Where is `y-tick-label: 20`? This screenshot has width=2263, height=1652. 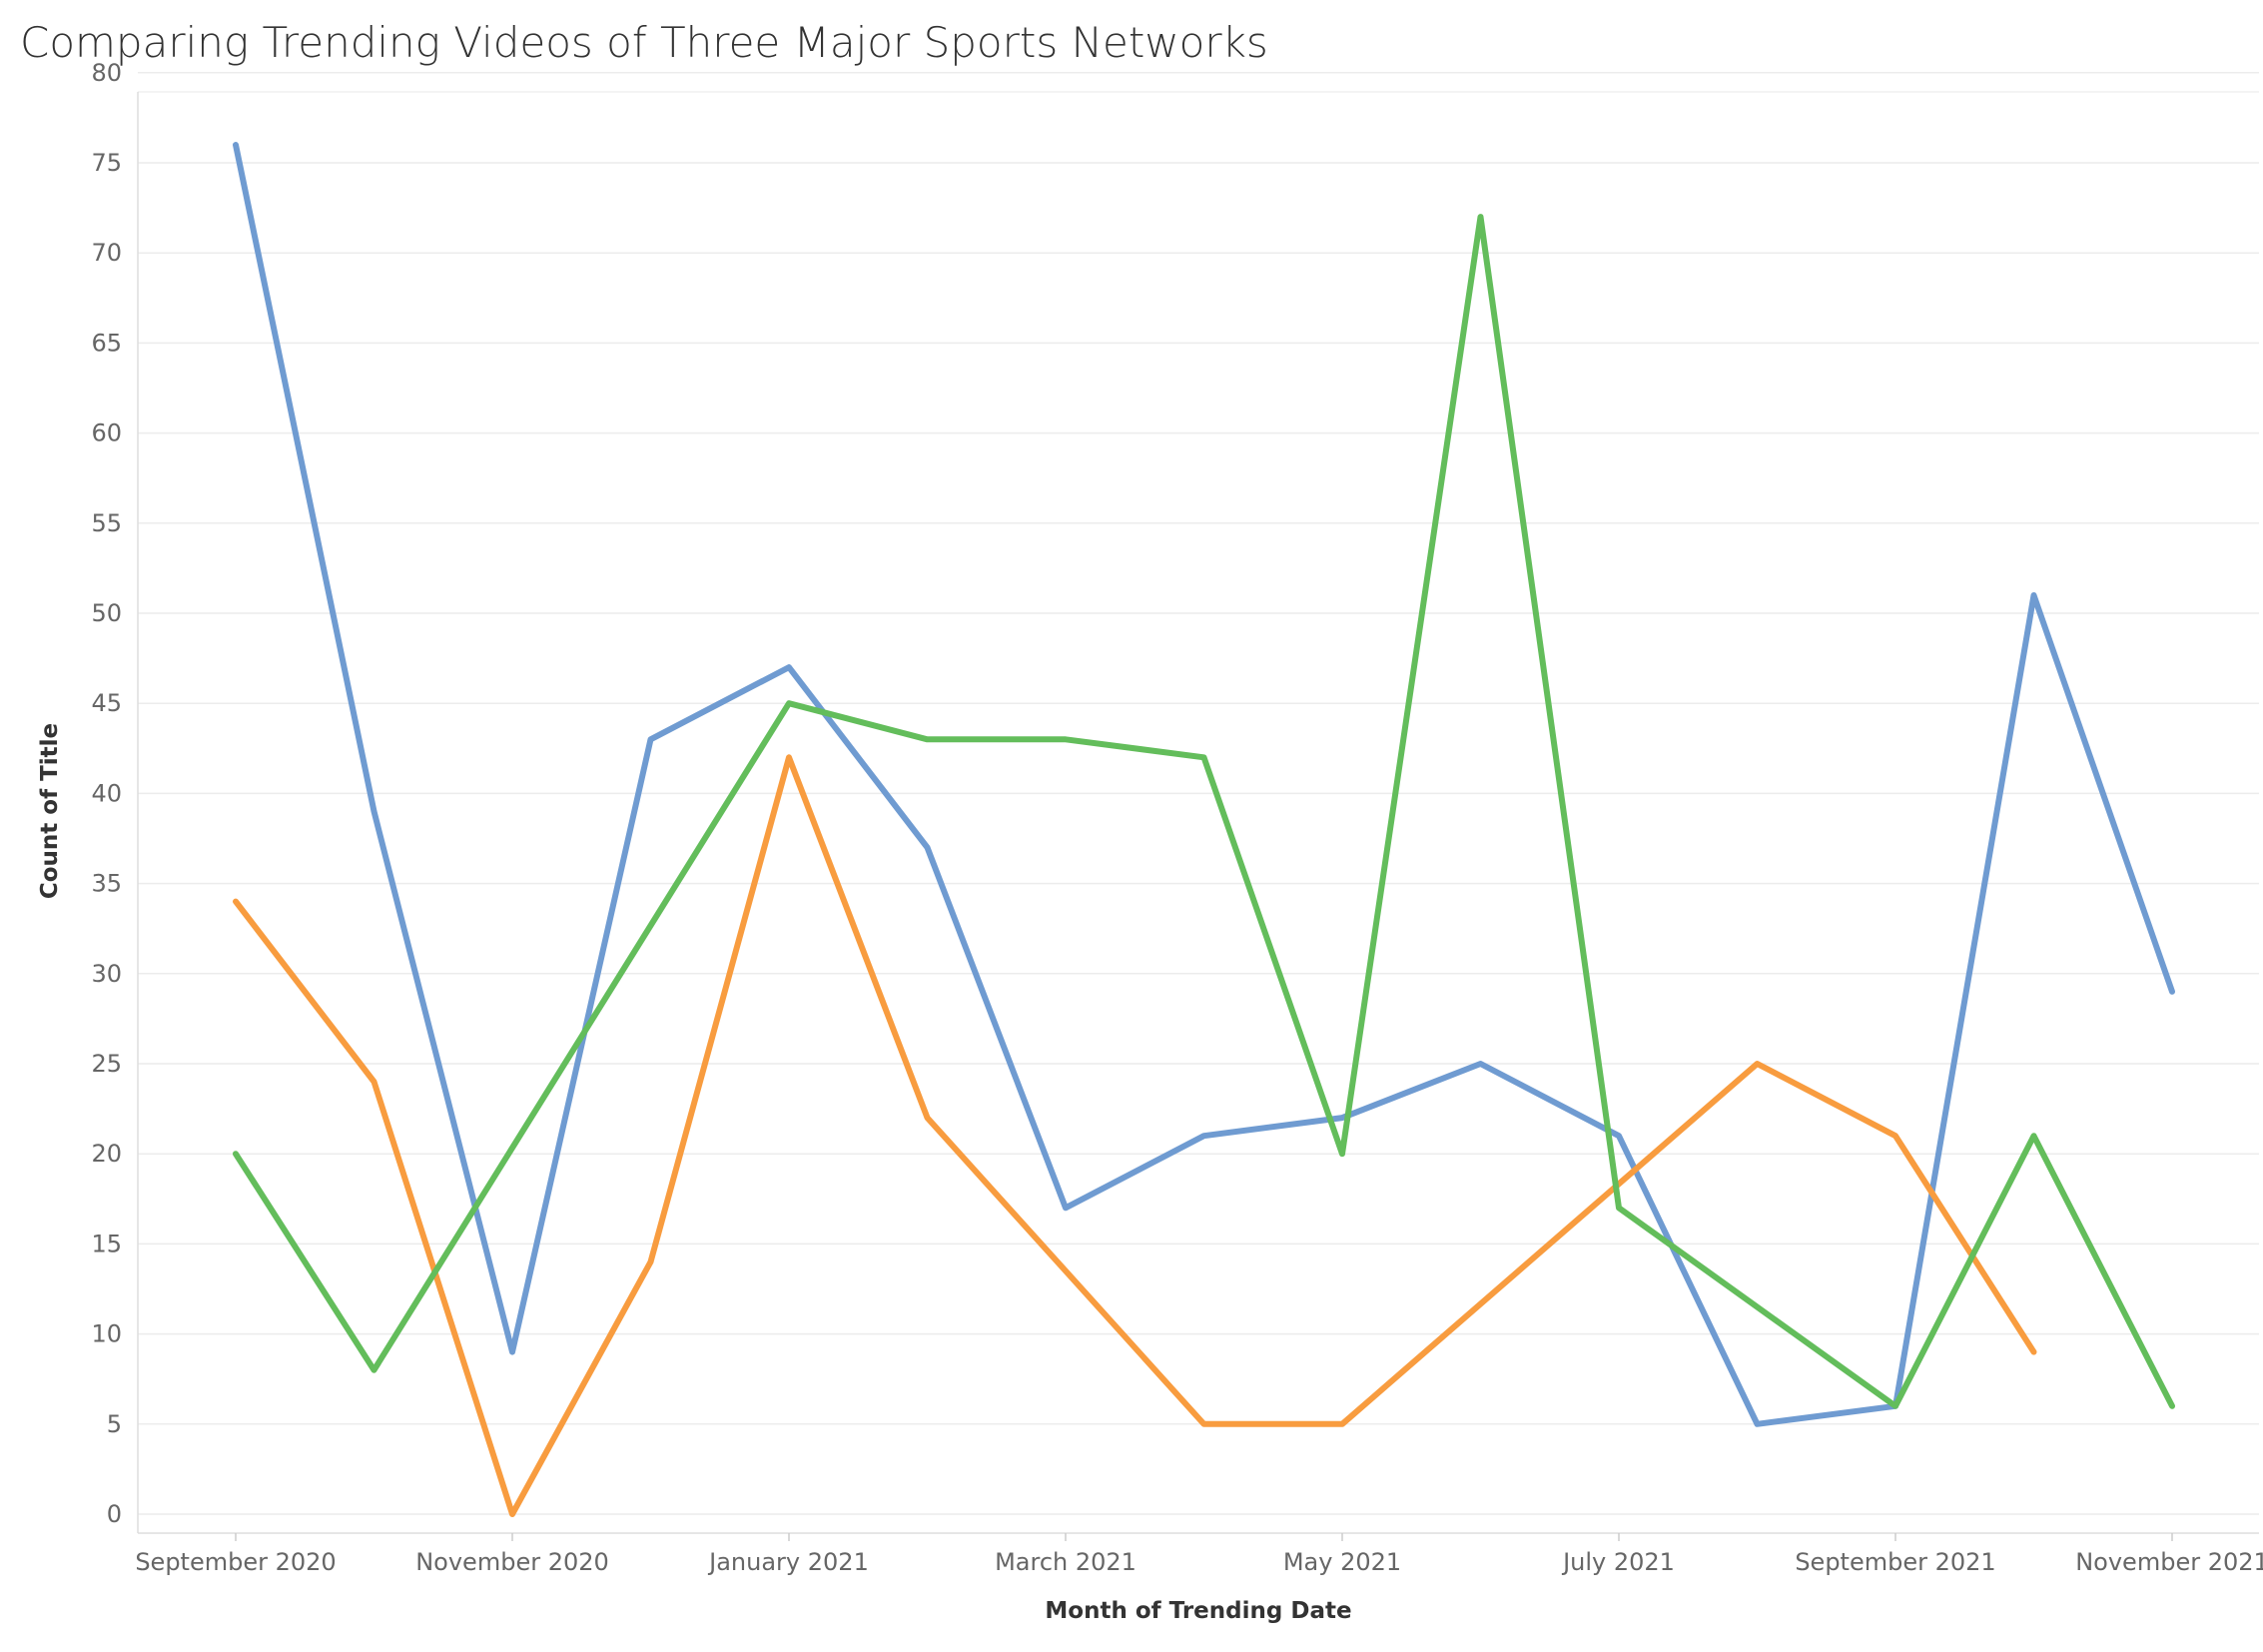
y-tick-label: 20 is located at coordinates (106, 1154).